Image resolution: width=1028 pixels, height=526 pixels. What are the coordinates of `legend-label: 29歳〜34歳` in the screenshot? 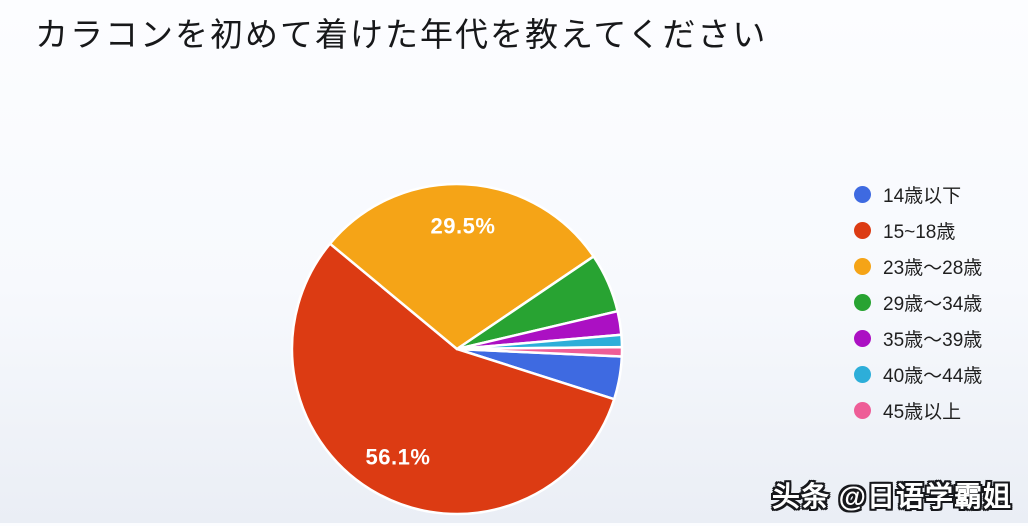 It's located at (933, 304).